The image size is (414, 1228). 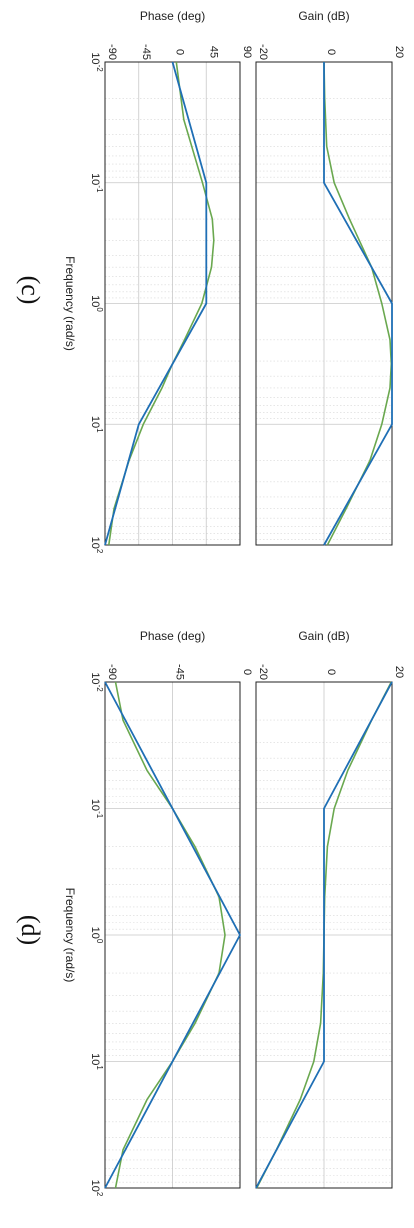 I want to click on panel-label: (c), so click(x=30, y=290).